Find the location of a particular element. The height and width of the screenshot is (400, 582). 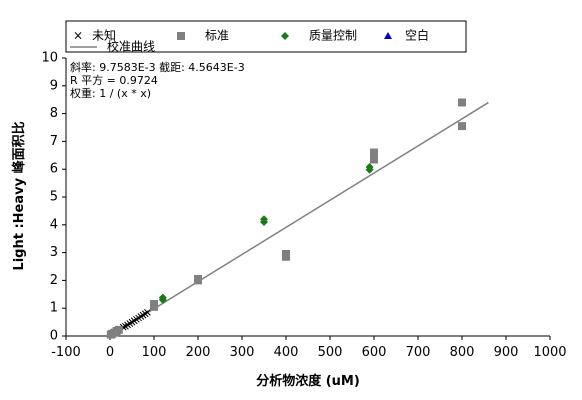

x-axis-label: 分析物浓度 (uM) is located at coordinates (308, 381).